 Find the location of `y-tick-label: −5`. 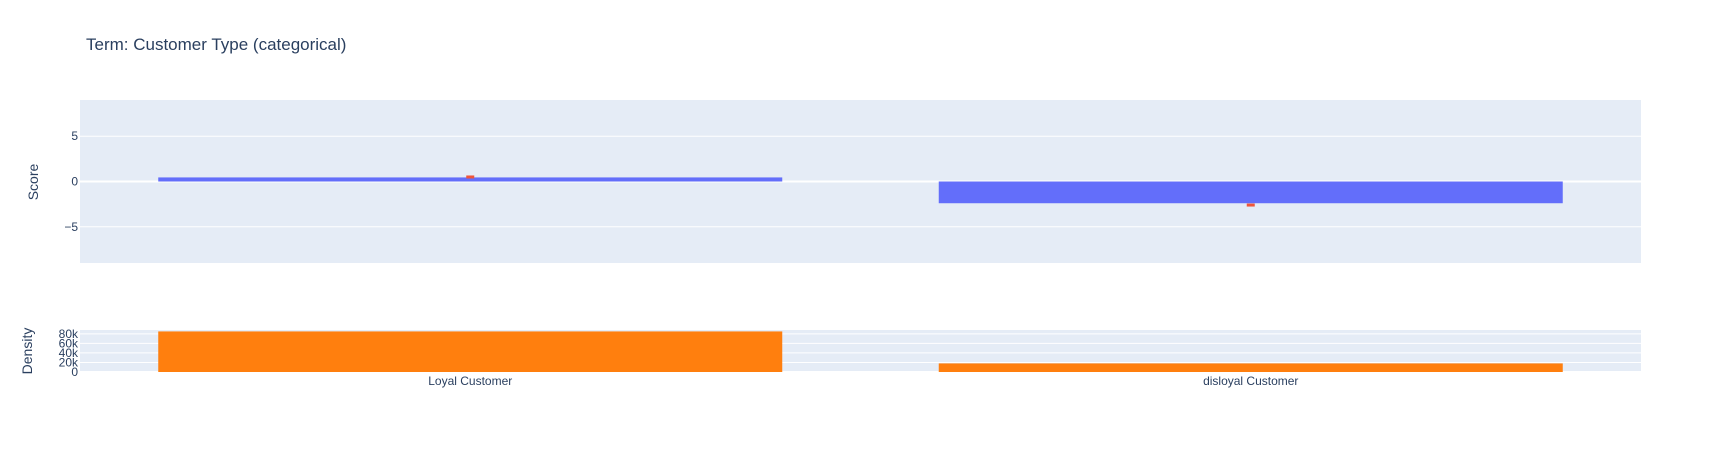

y-tick-label: −5 is located at coordinates (71, 227).